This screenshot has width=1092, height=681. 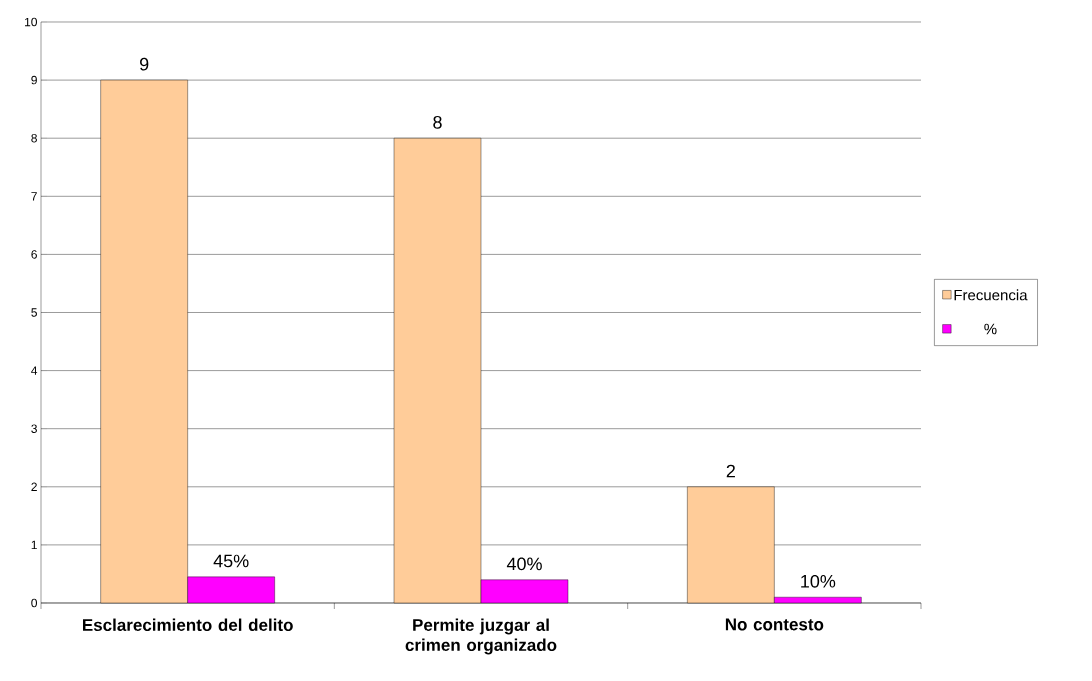 What do you see at coordinates (34, 312) in the screenshot?
I see `y-tick-label: 5` at bounding box center [34, 312].